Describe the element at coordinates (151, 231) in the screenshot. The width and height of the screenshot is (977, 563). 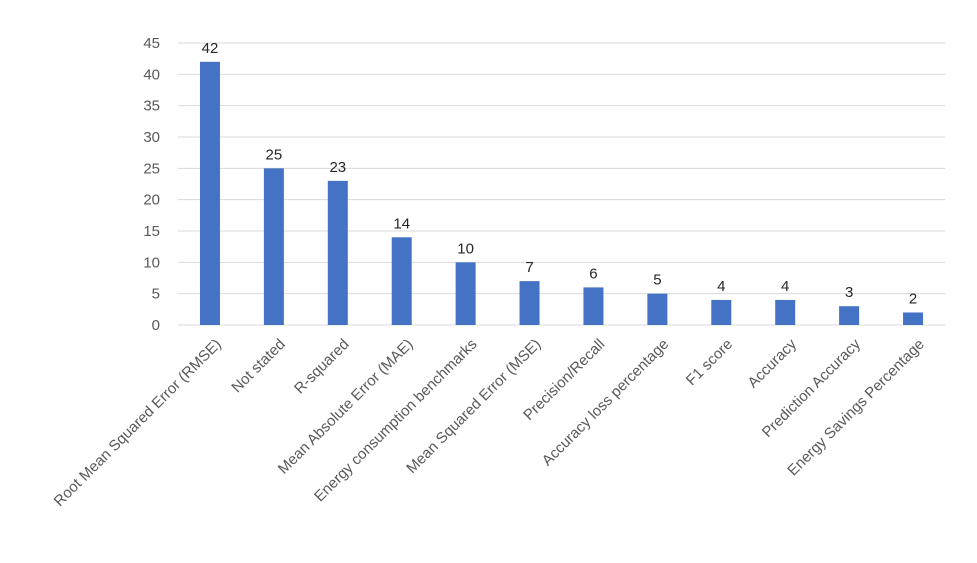
I see `y-tick-label: 15` at that location.